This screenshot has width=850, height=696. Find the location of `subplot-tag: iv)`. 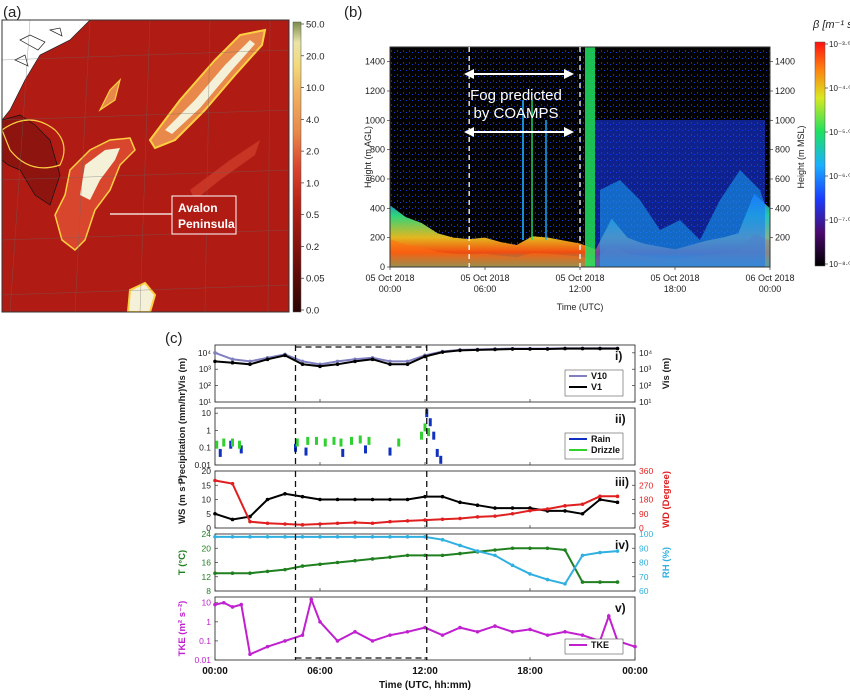

subplot-tag: iv) is located at coordinates (622, 545).